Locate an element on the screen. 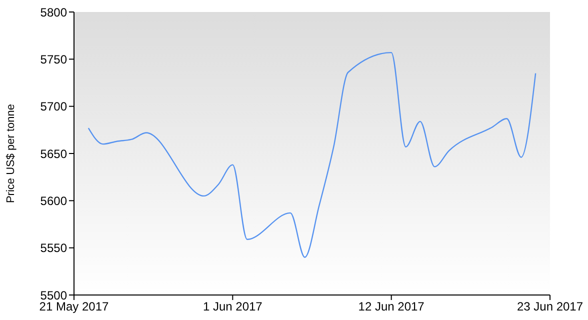 This screenshot has height=320, width=588. y-axis-title: Price US$ per tonne is located at coordinates (10, 154).